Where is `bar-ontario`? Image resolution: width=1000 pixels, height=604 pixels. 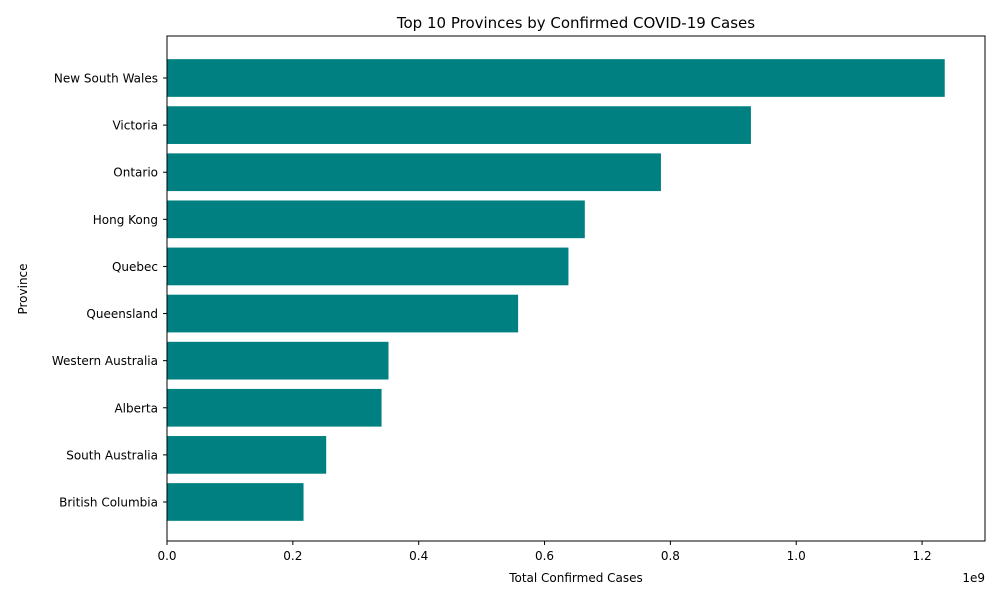 bar-ontario is located at coordinates (414, 172).